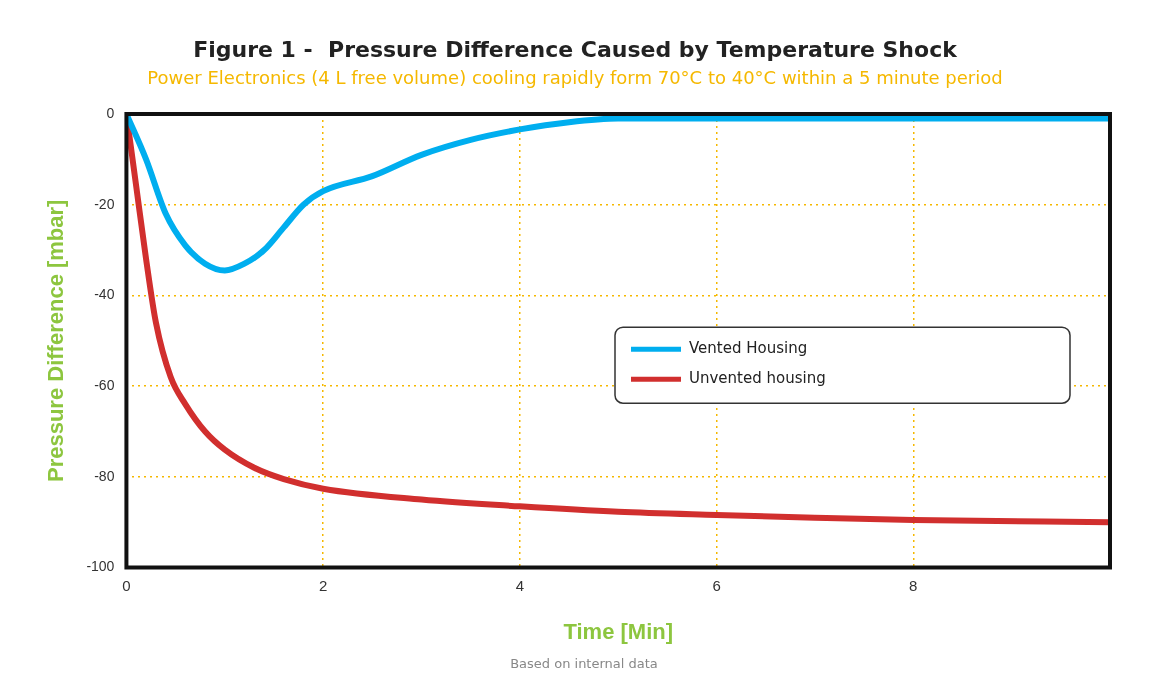 This screenshot has height=681, width=1168. What do you see at coordinates (716, 585) in the screenshot?
I see `x-tick-label: 6` at bounding box center [716, 585].